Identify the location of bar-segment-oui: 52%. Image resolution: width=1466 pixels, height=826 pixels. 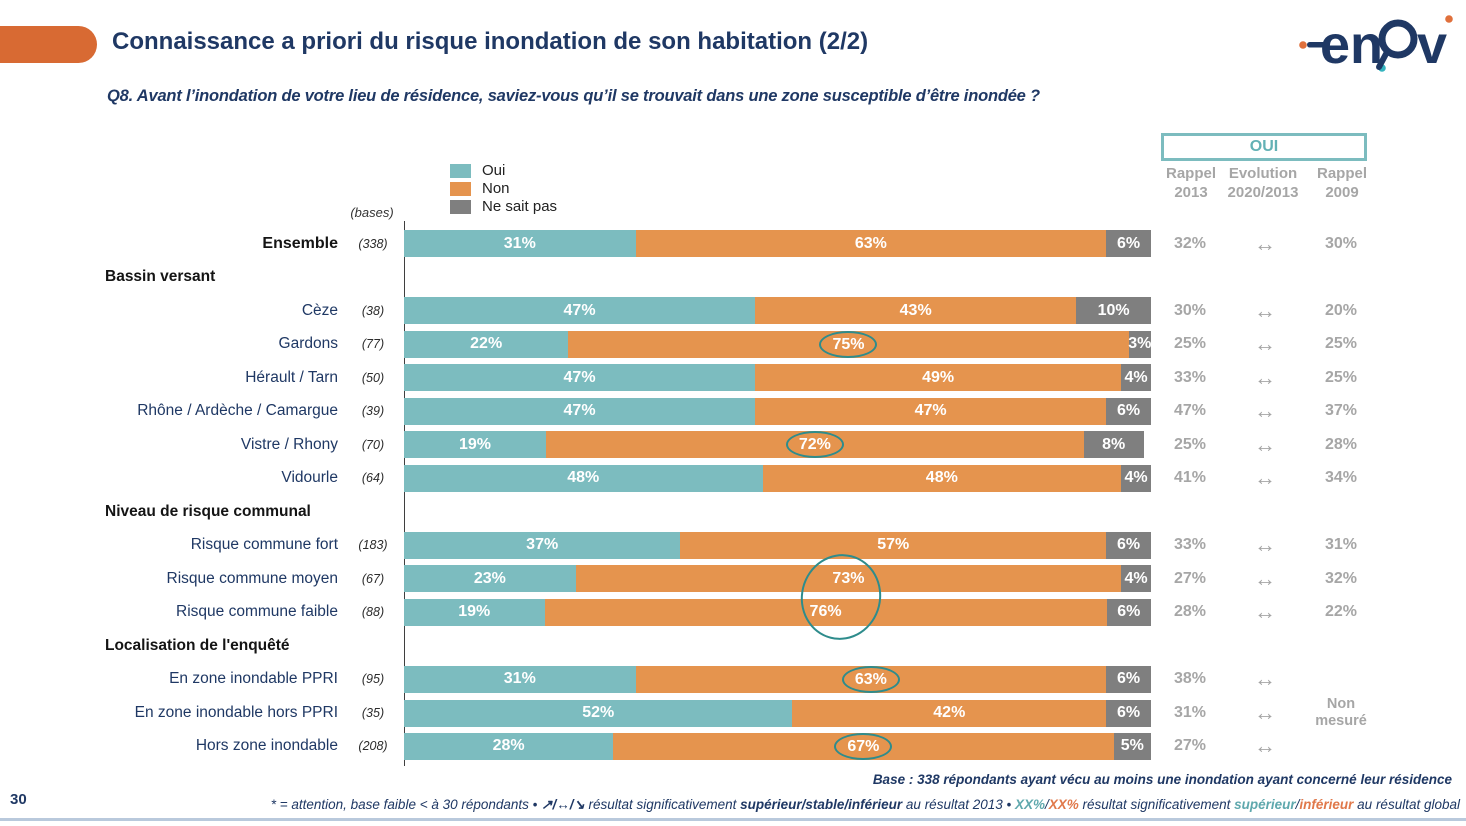
(598, 713).